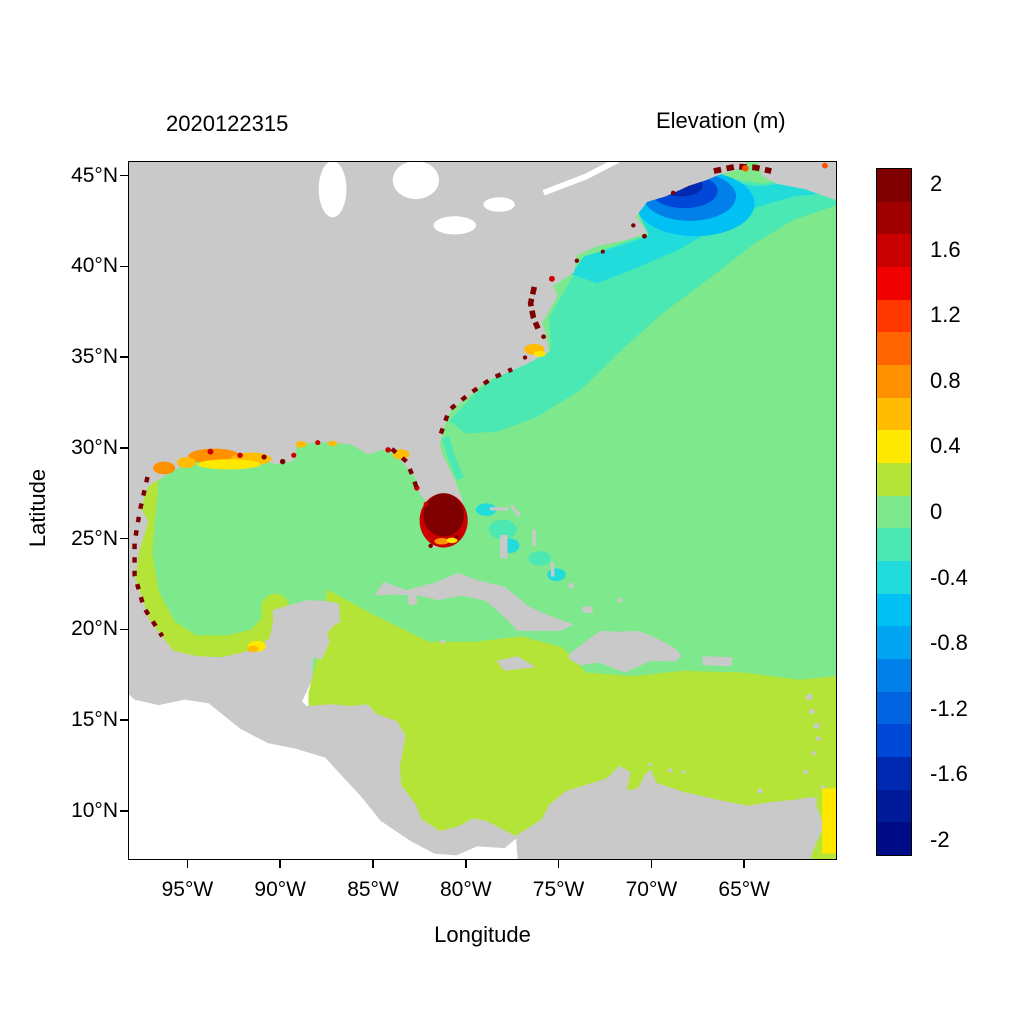  Describe the element at coordinates (571, 585) in the screenshot. I see `acklins-island` at that location.